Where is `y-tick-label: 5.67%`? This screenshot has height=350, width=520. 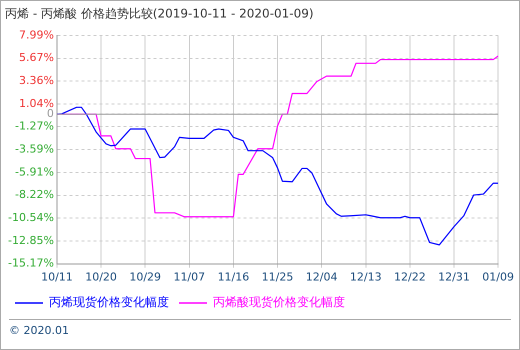 y-tick-label: 5.67% is located at coordinates (36, 57).